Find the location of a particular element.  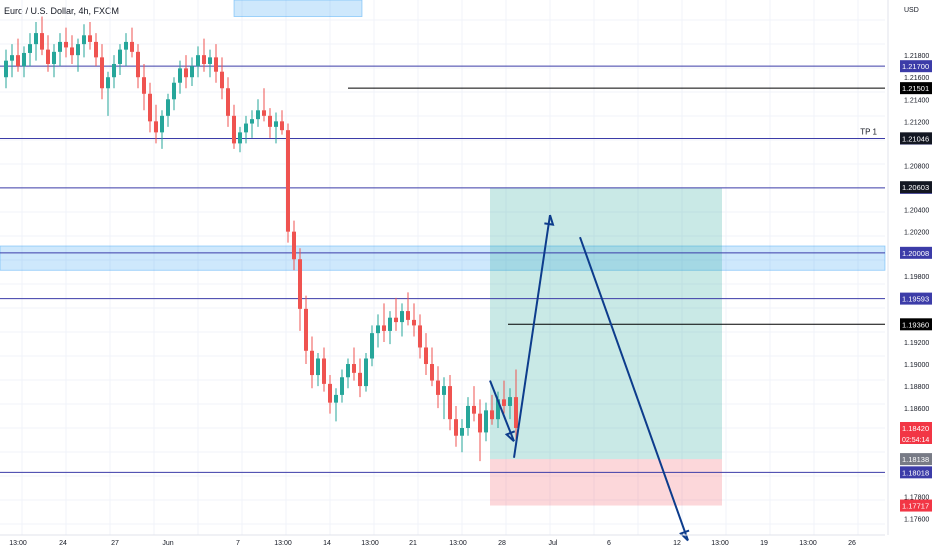

y-tick-label: 1.17600 is located at coordinates (916, 519).